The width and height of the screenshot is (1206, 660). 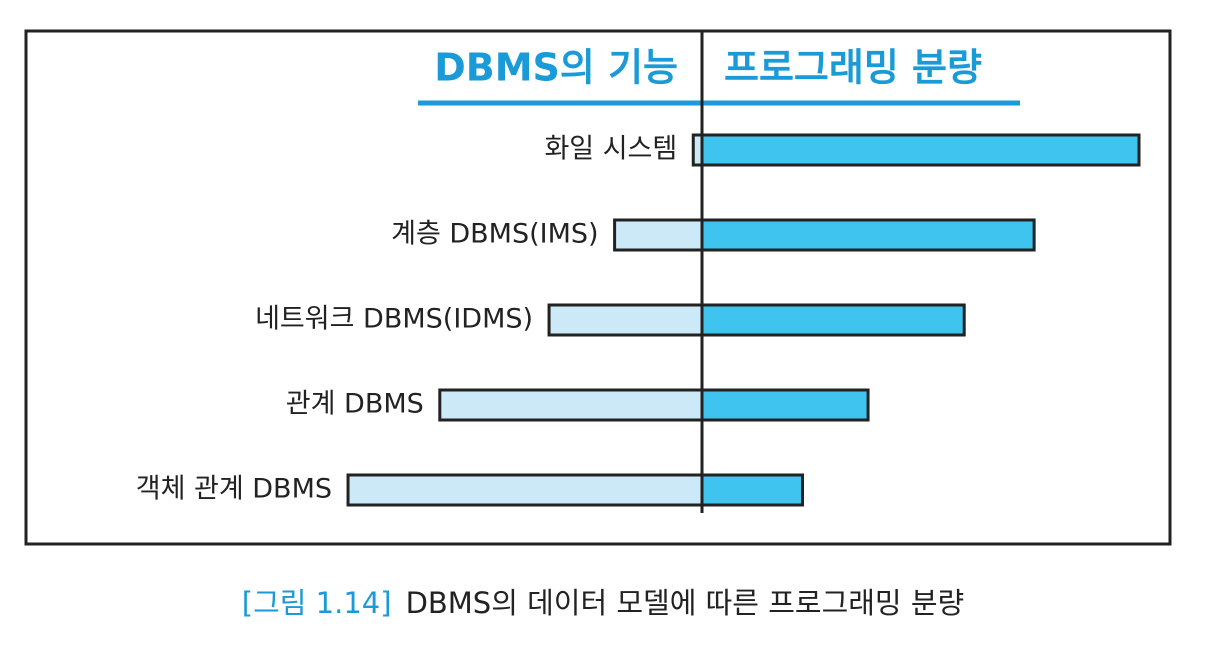 What do you see at coordinates (610, 149) in the screenshot?
I see `category-label: 화일 시스템` at bounding box center [610, 149].